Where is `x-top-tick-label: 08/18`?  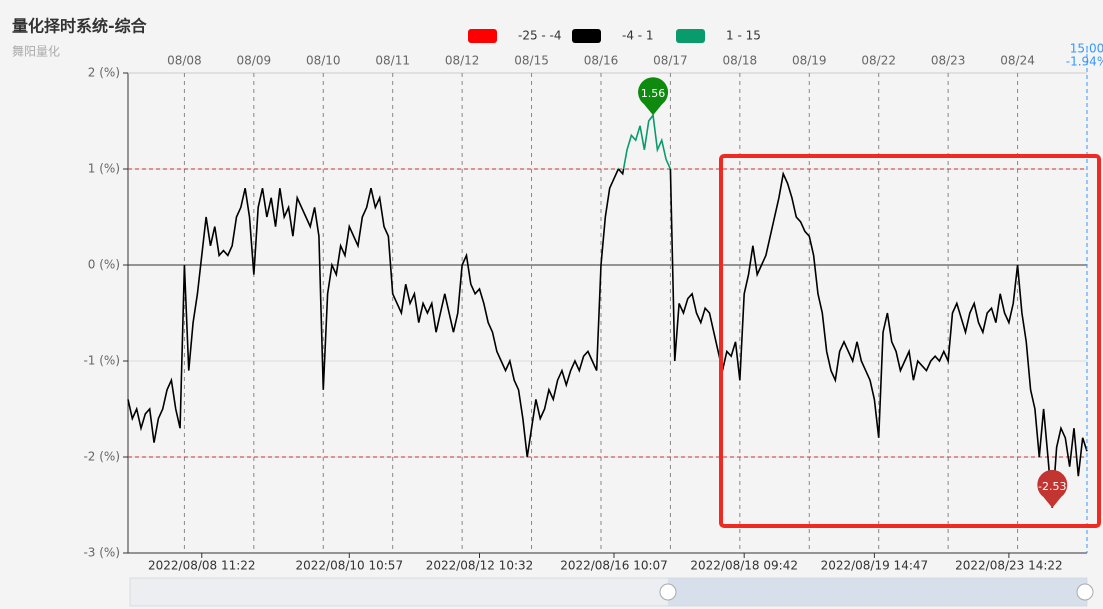 x-top-tick-label: 08/18 is located at coordinates (740, 61).